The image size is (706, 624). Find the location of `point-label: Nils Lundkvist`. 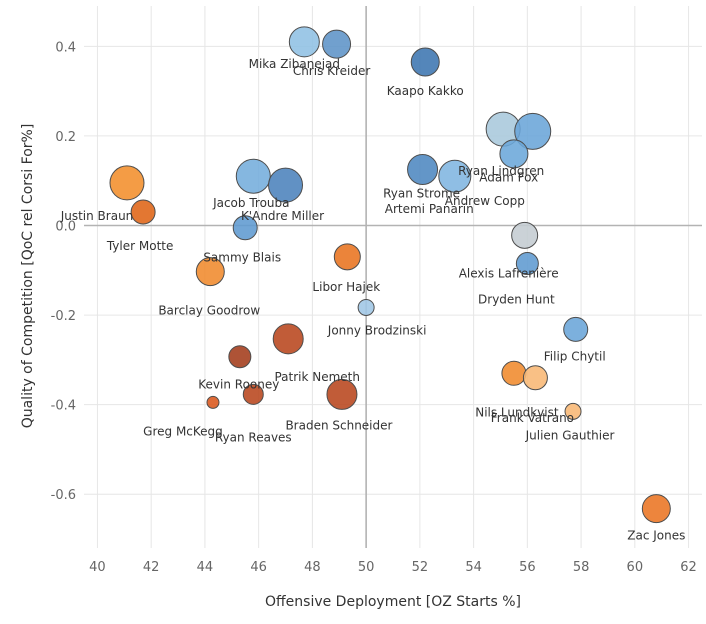

point-label: Nils Lundkvist is located at coordinates (517, 412).